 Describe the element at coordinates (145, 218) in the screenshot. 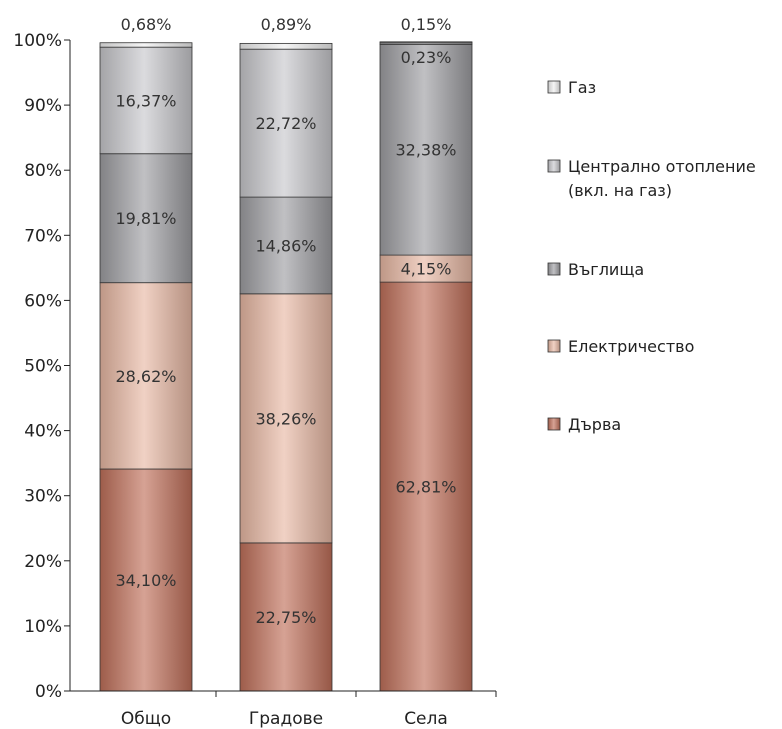

I see `data-label-1-3: 19,81%` at that location.